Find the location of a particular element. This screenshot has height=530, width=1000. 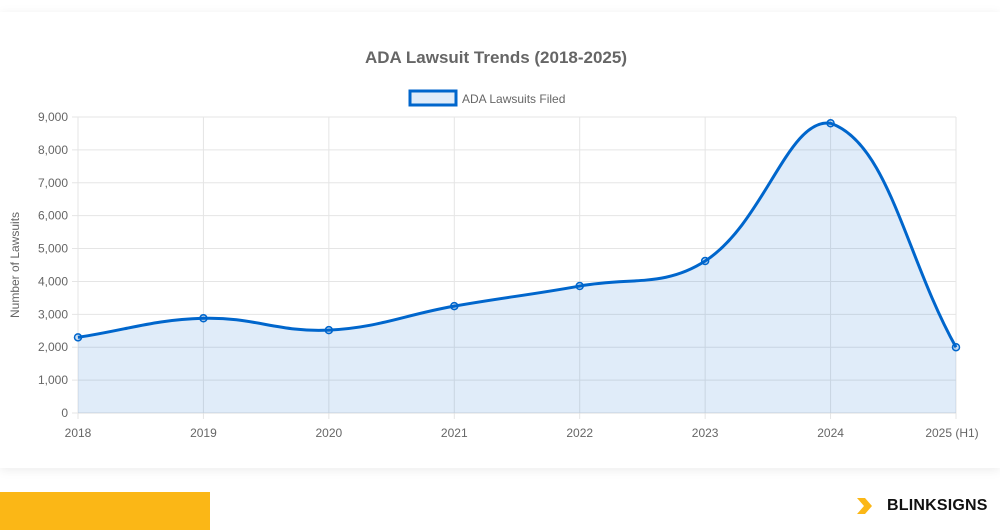

y-tick-label: 7,000 is located at coordinates (53, 183).